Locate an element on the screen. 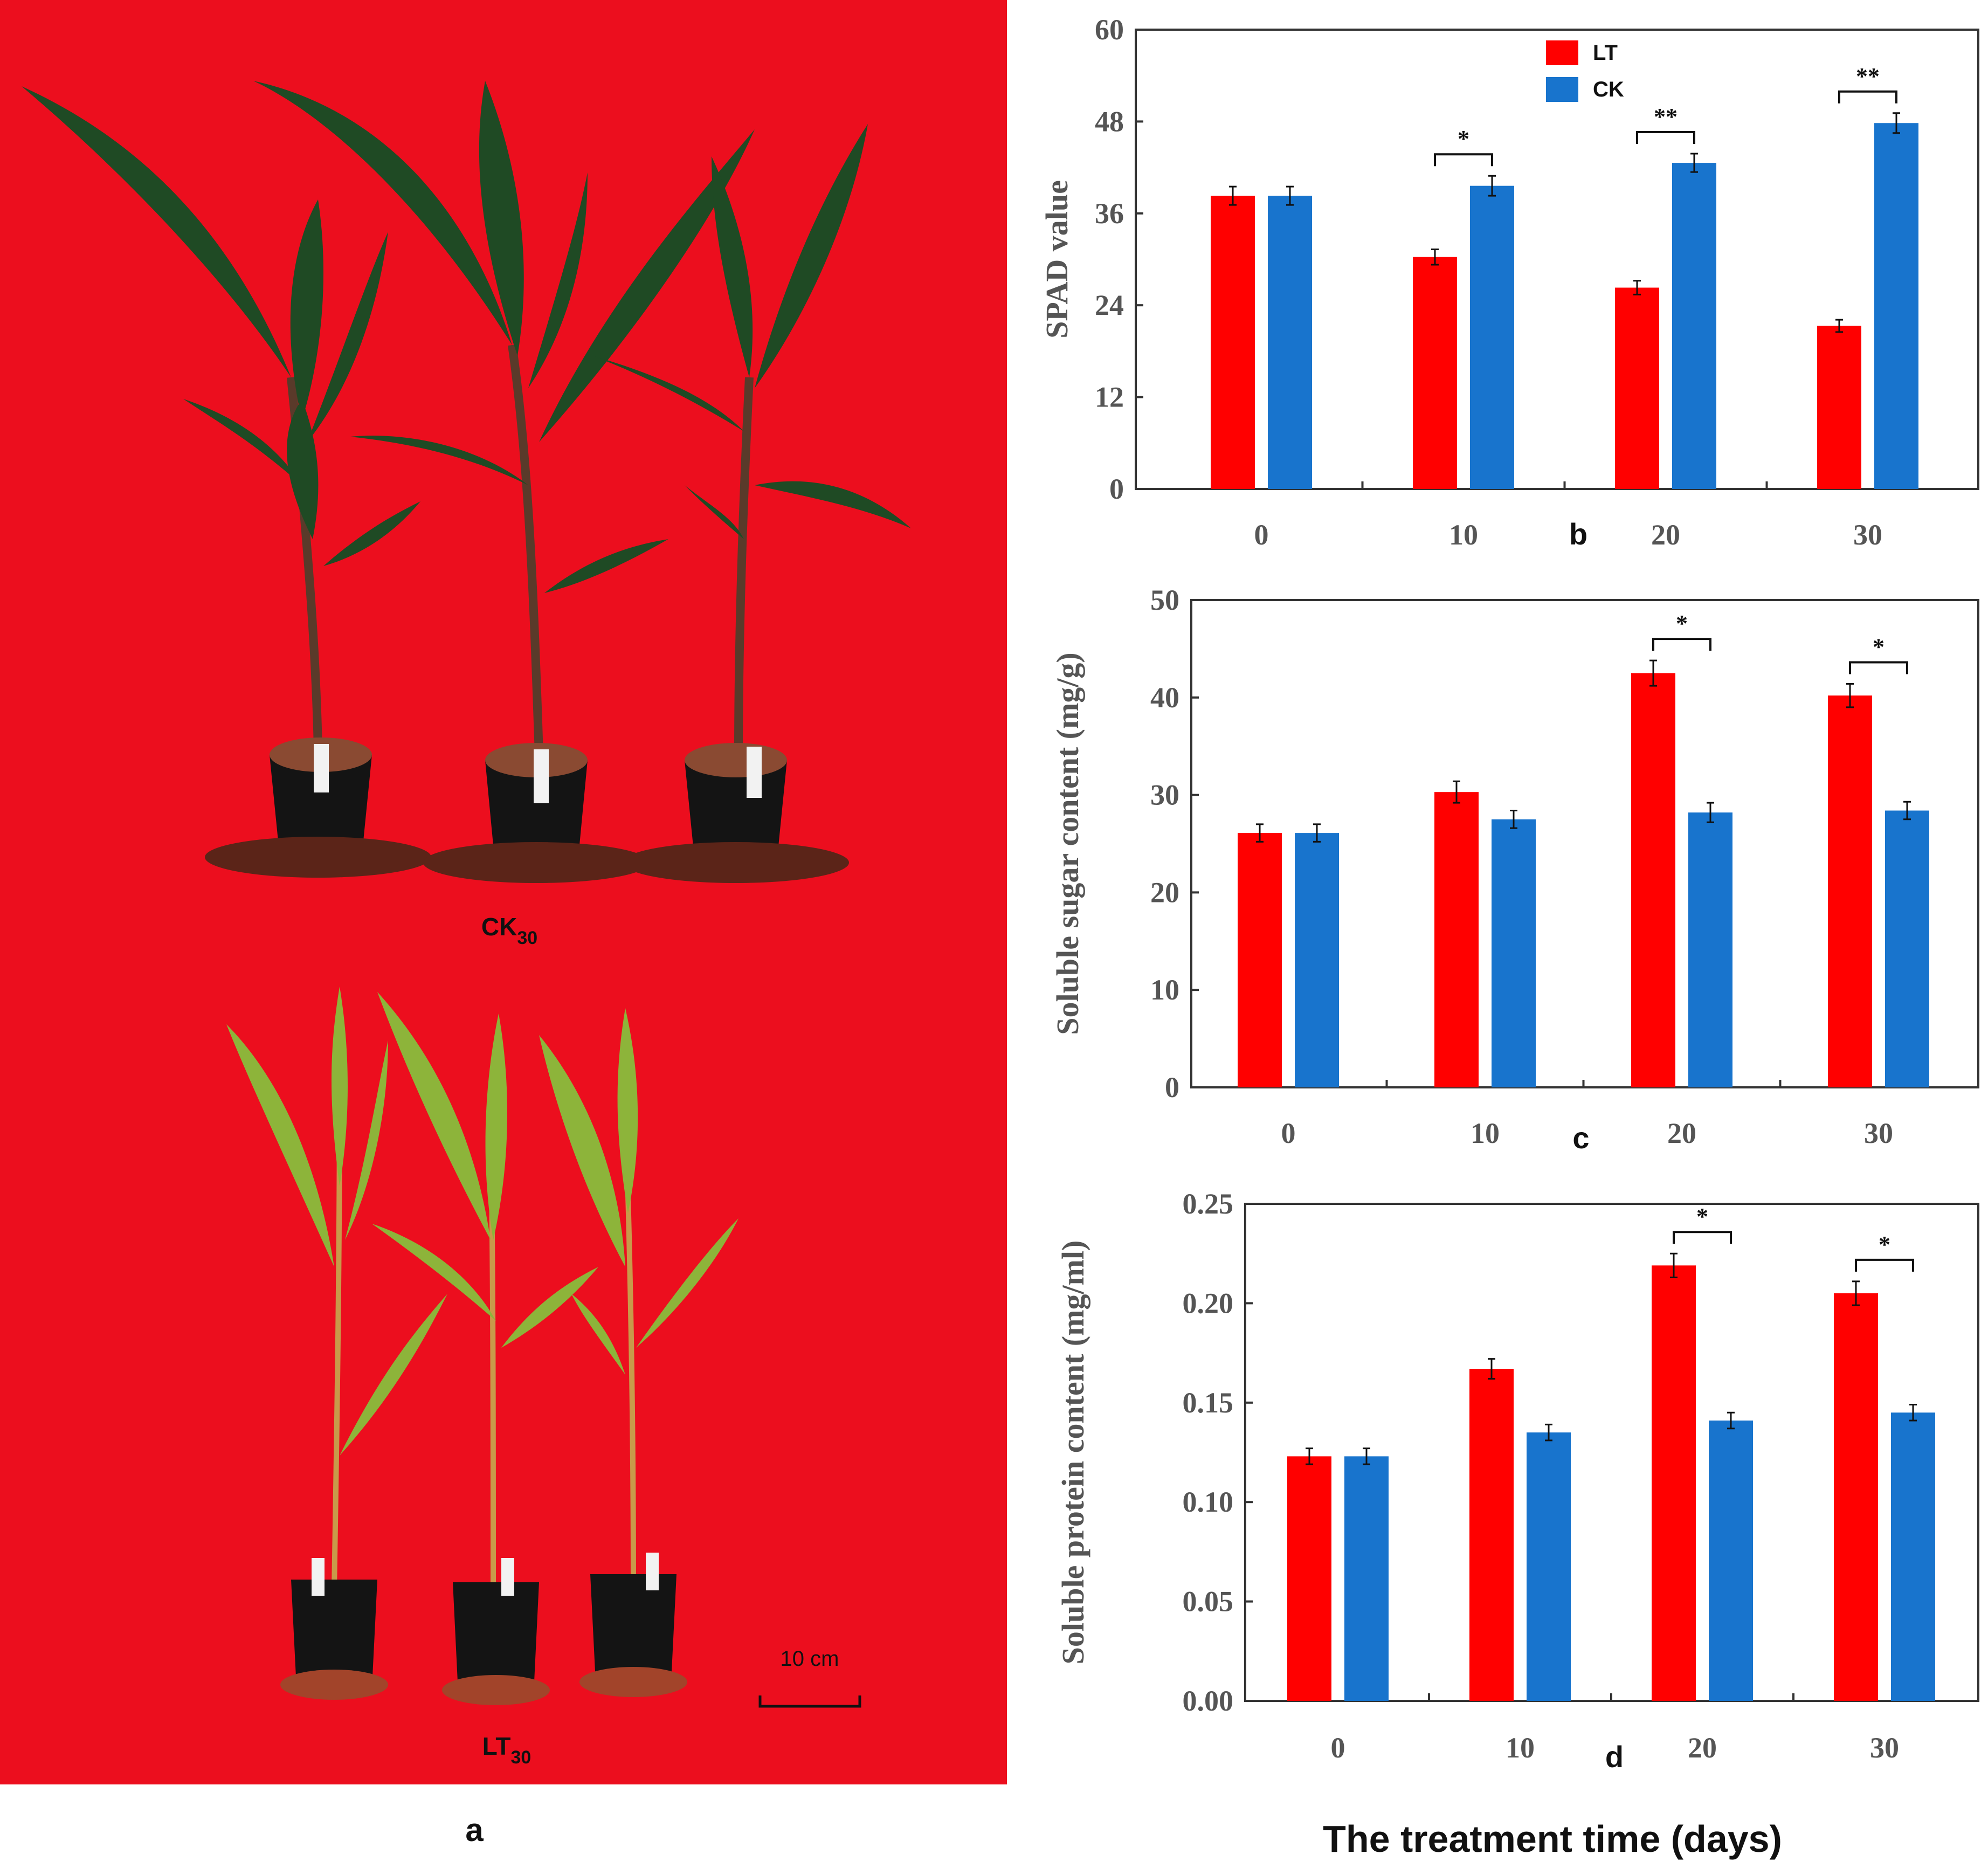 This screenshot has height=1875, width=1988. significance-label-b-30: ** is located at coordinates (1868, 76).